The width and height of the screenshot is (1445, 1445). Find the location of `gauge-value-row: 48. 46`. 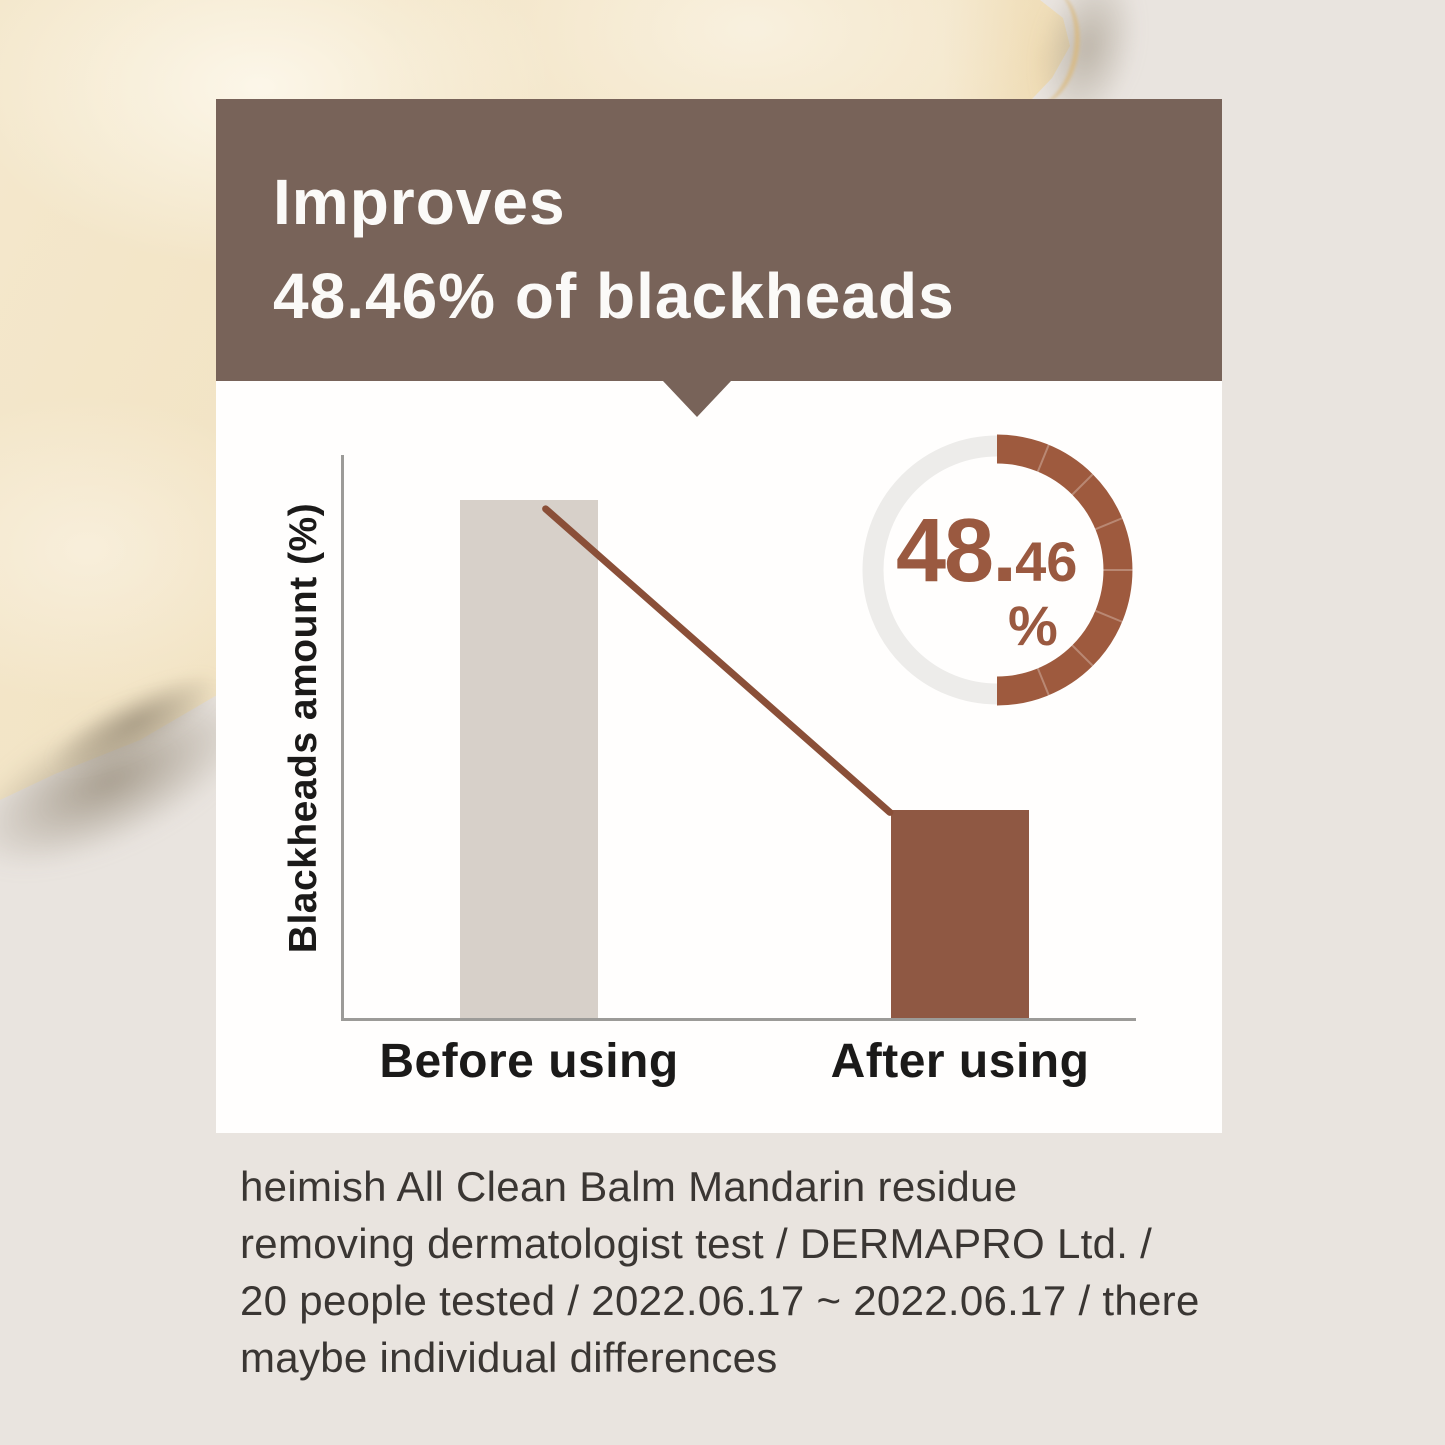

gauge-value-row: 48. 46 is located at coordinates (1021, 551).